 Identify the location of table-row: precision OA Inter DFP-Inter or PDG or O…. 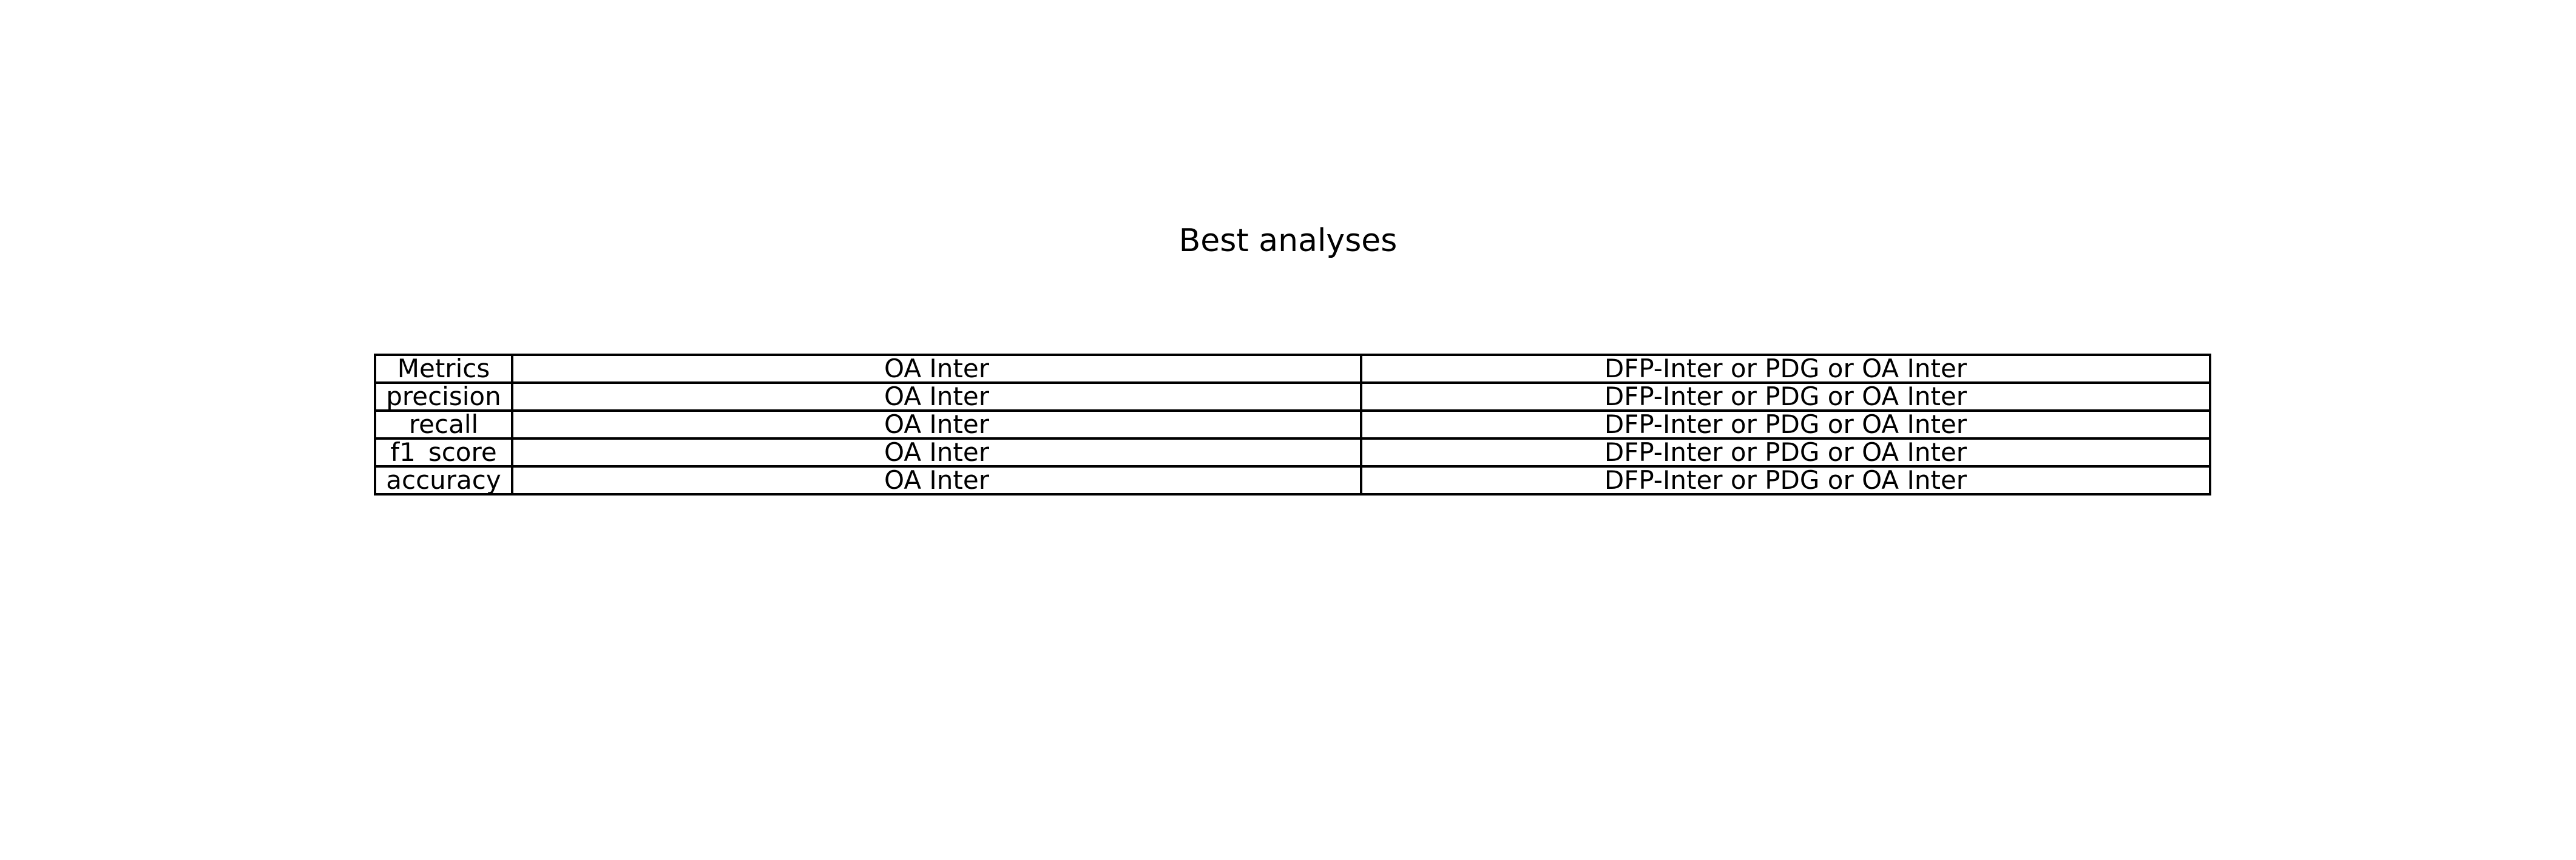
(1292, 396).